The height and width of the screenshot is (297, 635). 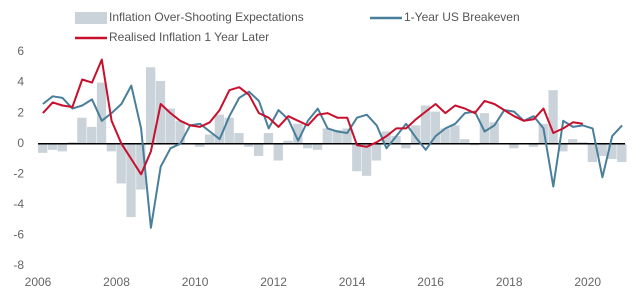 I want to click on x-tick-label: 2020, so click(x=587, y=282).